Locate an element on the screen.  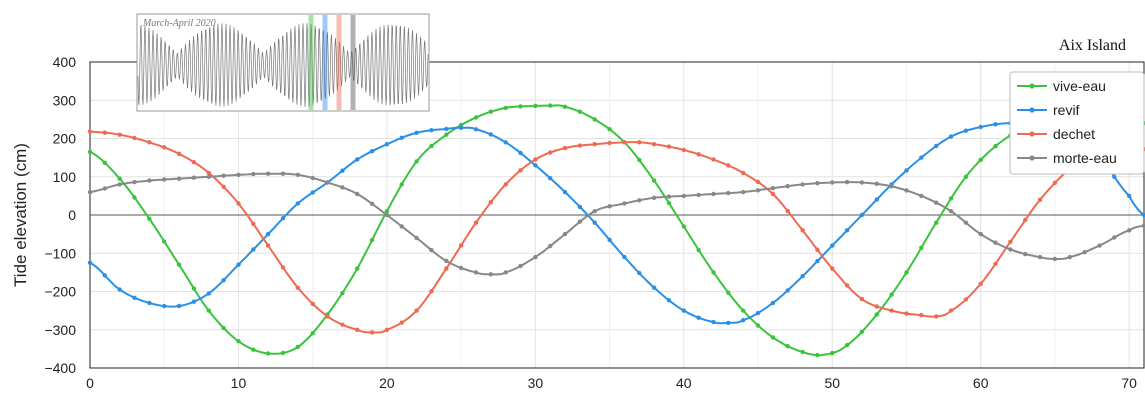
inset-waveform-path is located at coordinates (283, 65).